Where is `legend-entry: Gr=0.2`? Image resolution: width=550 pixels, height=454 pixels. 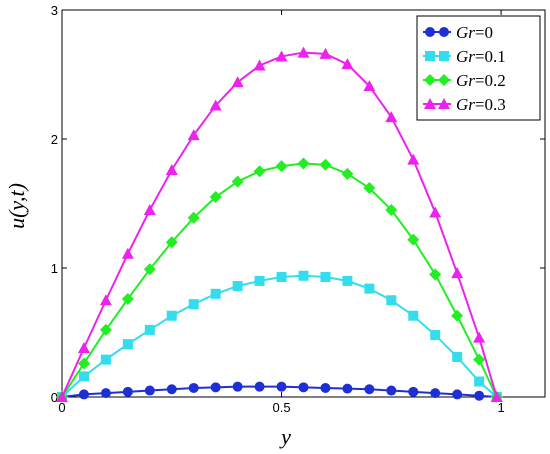
legend-entry: Gr=0.2 is located at coordinates (464, 80).